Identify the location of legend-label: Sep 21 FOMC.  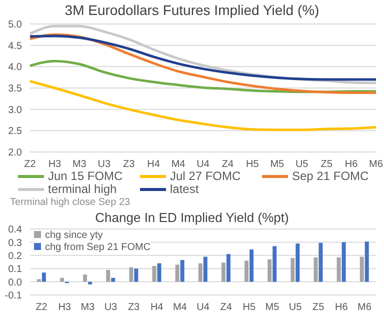
(330, 176).